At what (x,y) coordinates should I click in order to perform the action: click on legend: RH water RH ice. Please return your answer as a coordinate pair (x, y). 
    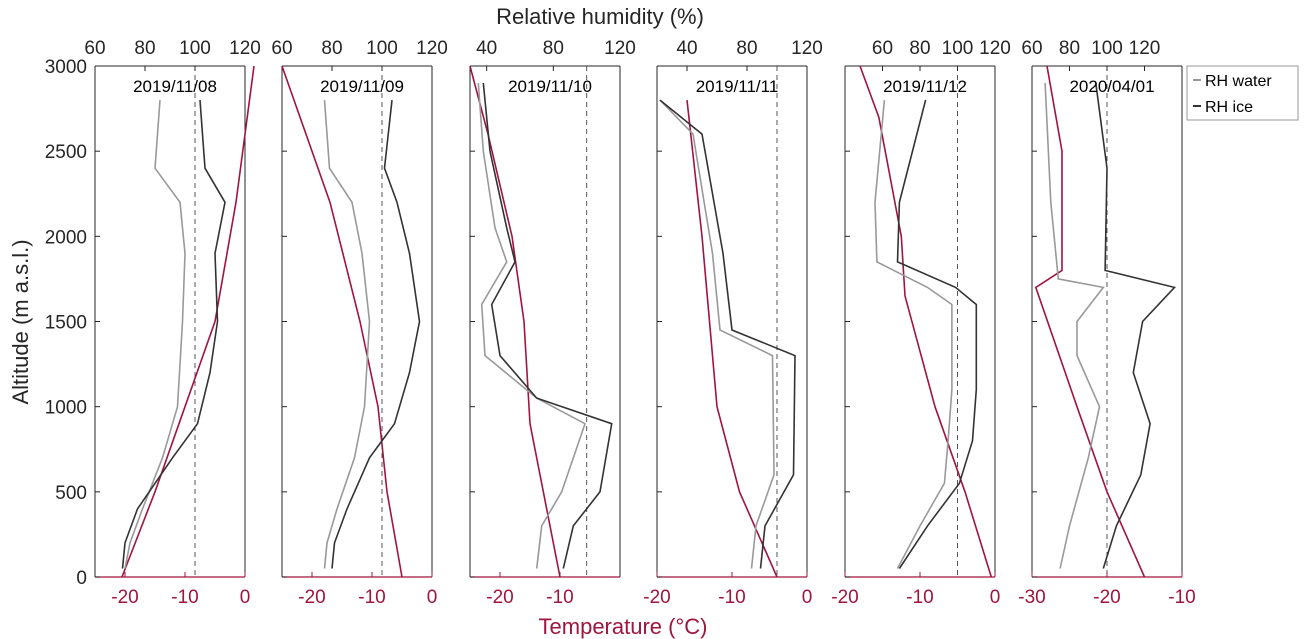
    Looking at the image, I should click on (1242, 93).